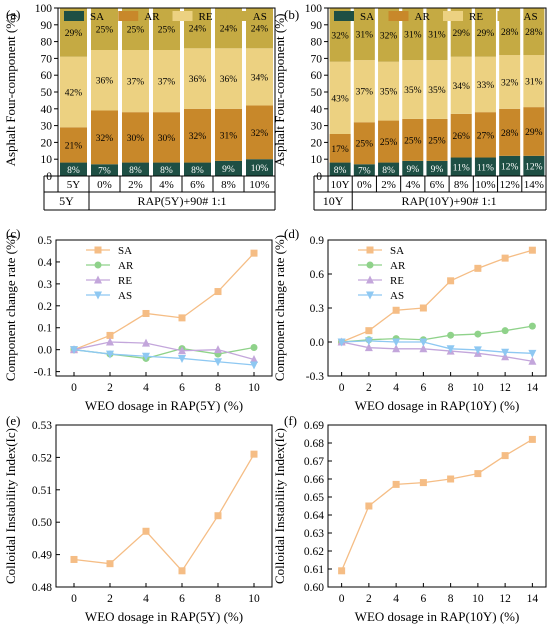 The height and width of the screenshot is (627, 550). Describe the element at coordinates (42, 426) in the screenshot. I see `y-tick-label: 0.53` at that location.